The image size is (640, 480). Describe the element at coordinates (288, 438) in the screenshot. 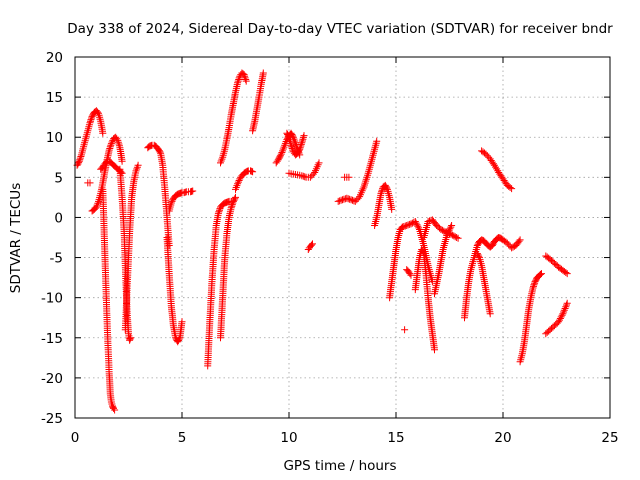

I see `x-tick-label: 10` at that location.